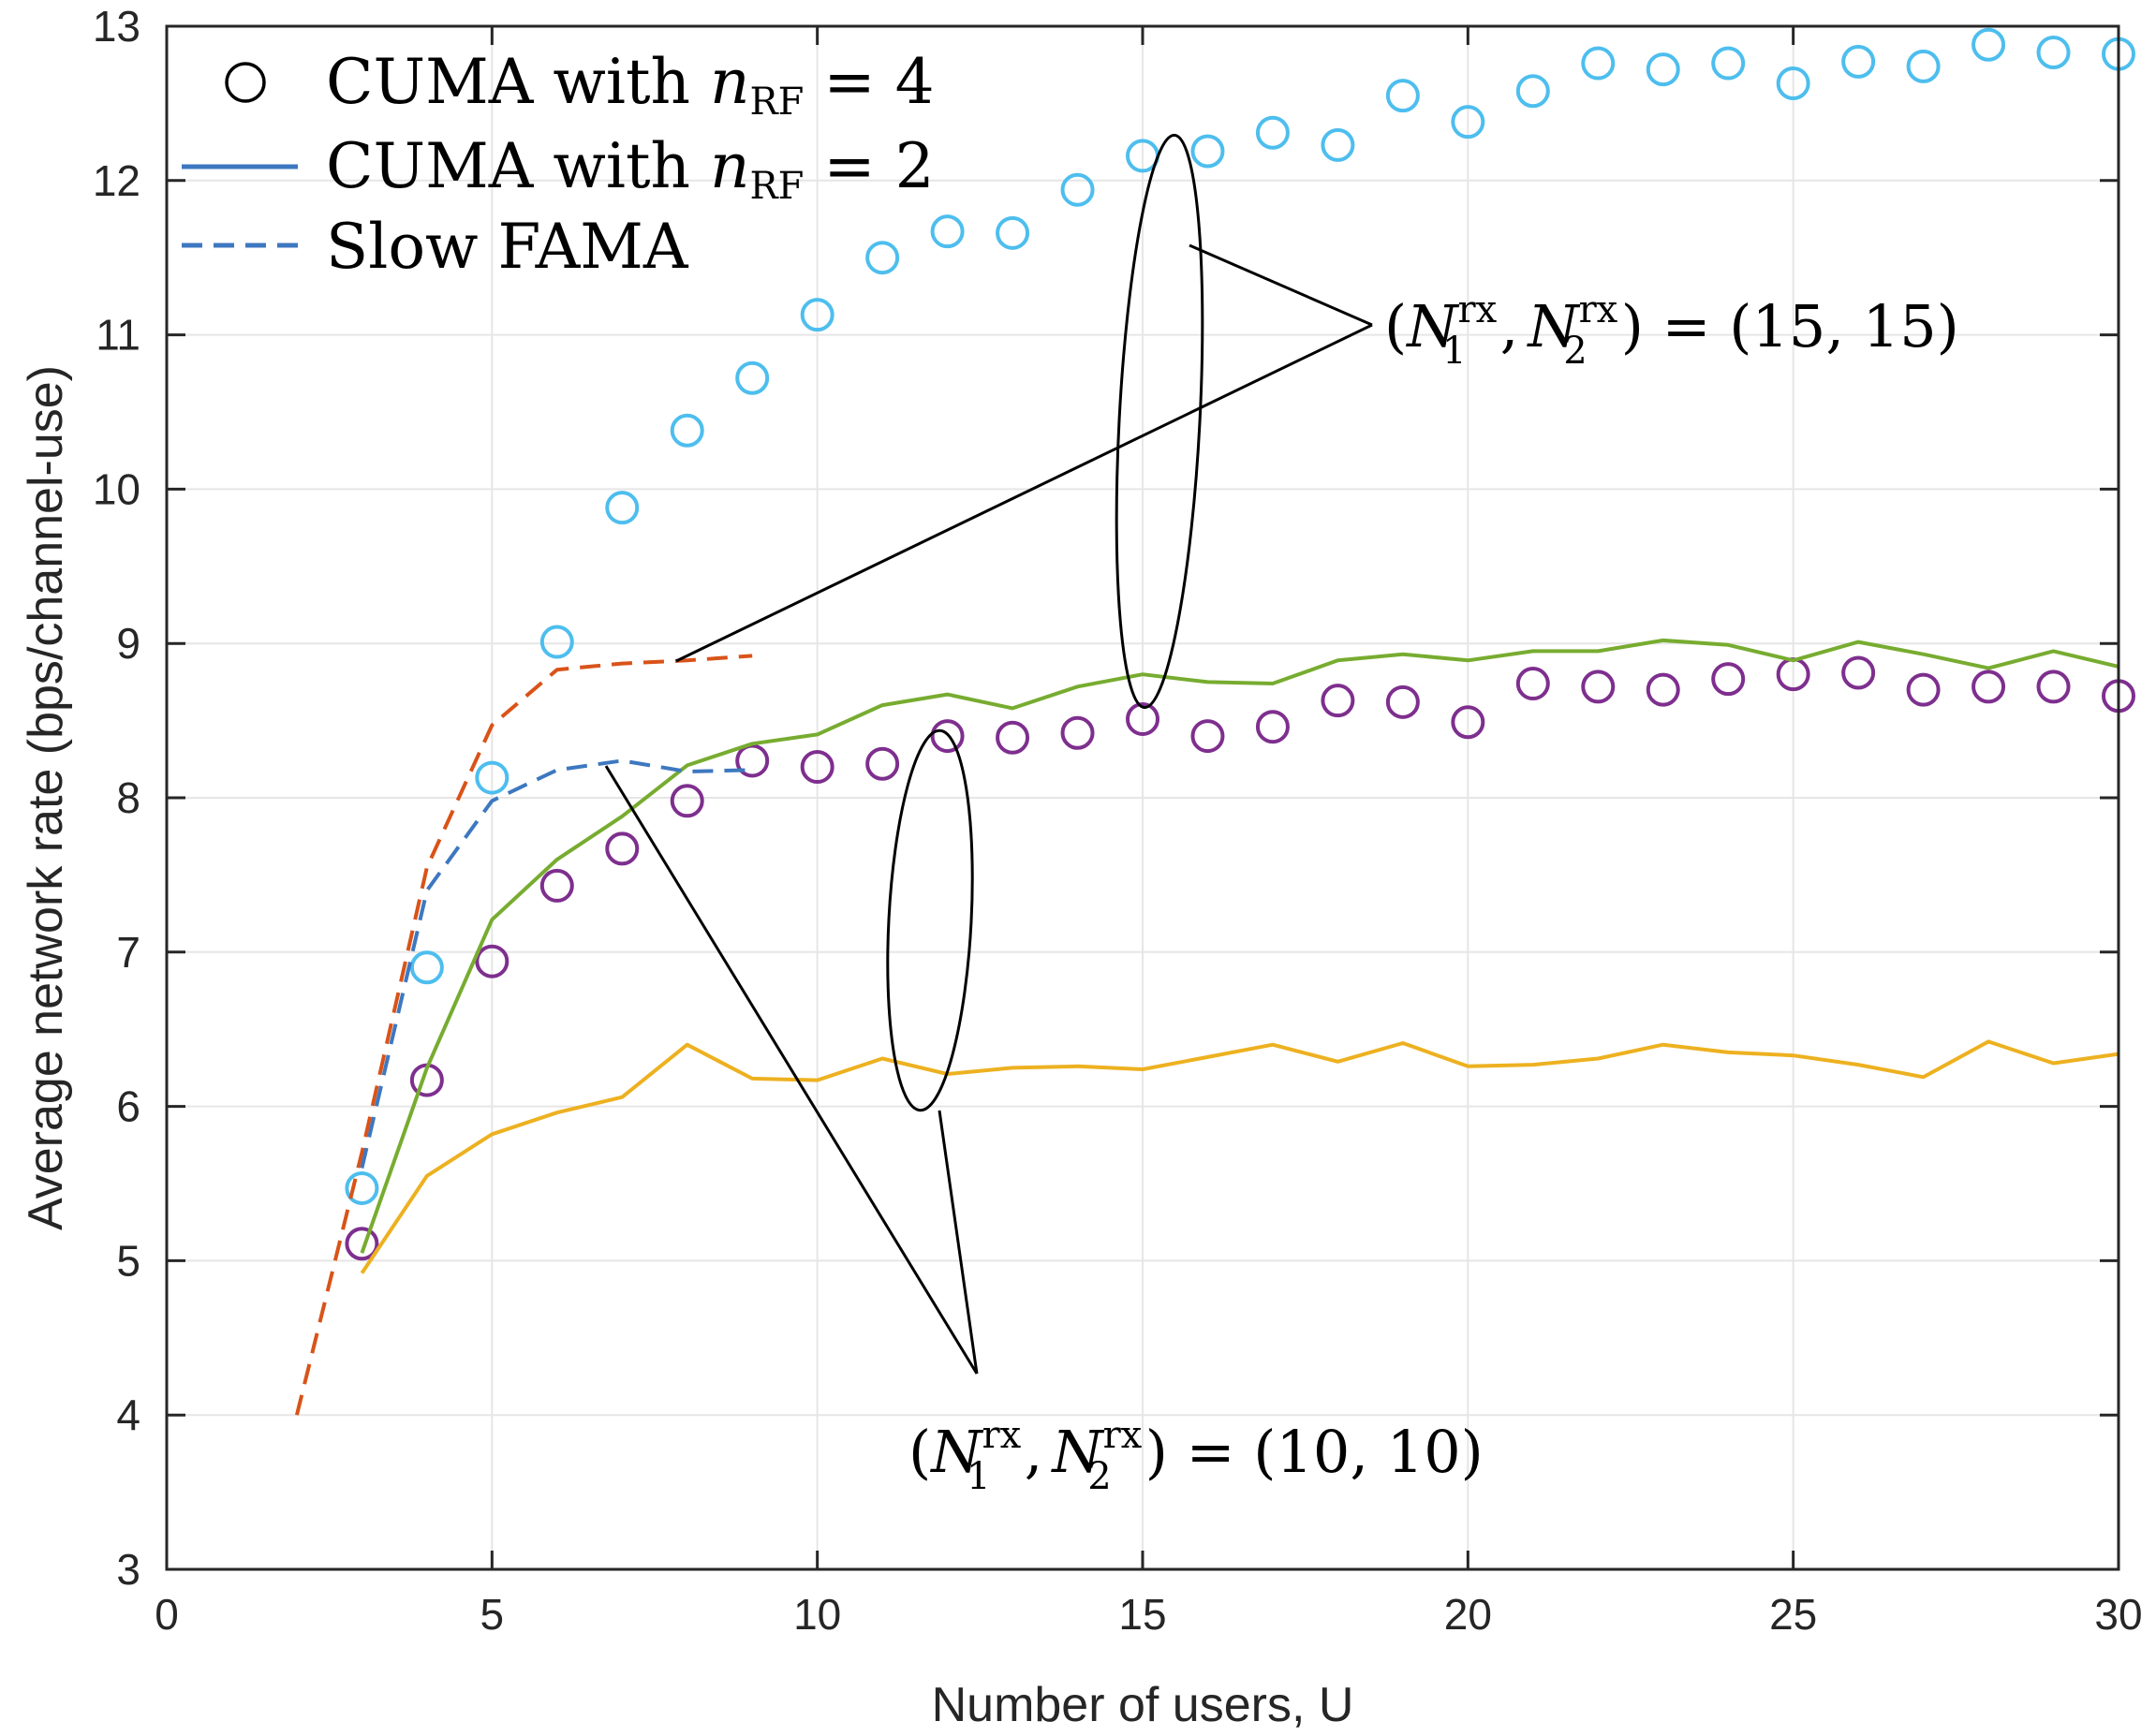 The image size is (2156, 1736). I want to click on y-tick-label: 6, so click(128, 1106).